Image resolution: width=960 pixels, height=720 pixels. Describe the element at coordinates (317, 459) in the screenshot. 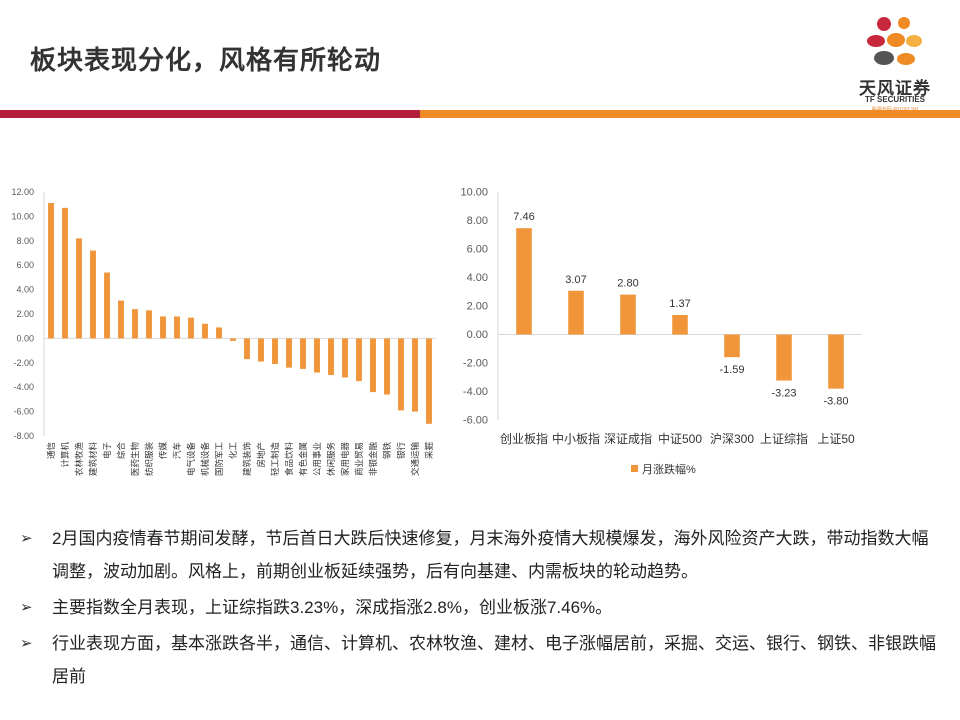

I see `category-label: 公用事业` at that location.